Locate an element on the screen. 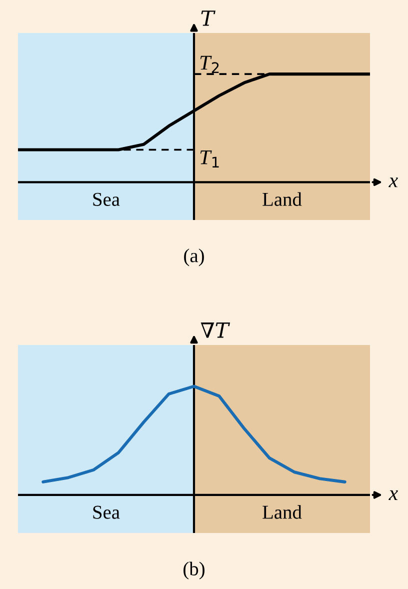 The height and width of the screenshot is (589, 408). text: (a) is located at coordinates (194, 257).